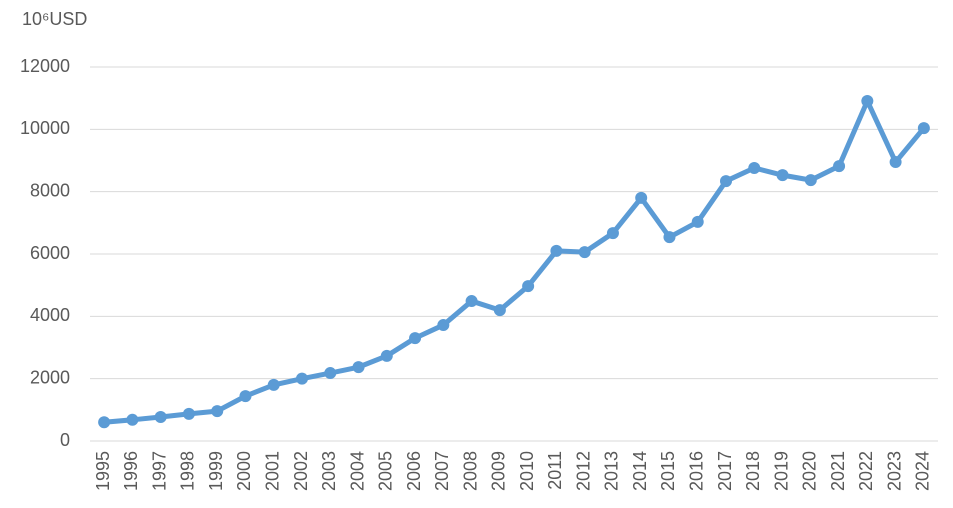  I want to click on x-tick-label: 2008, so click(470, 471).